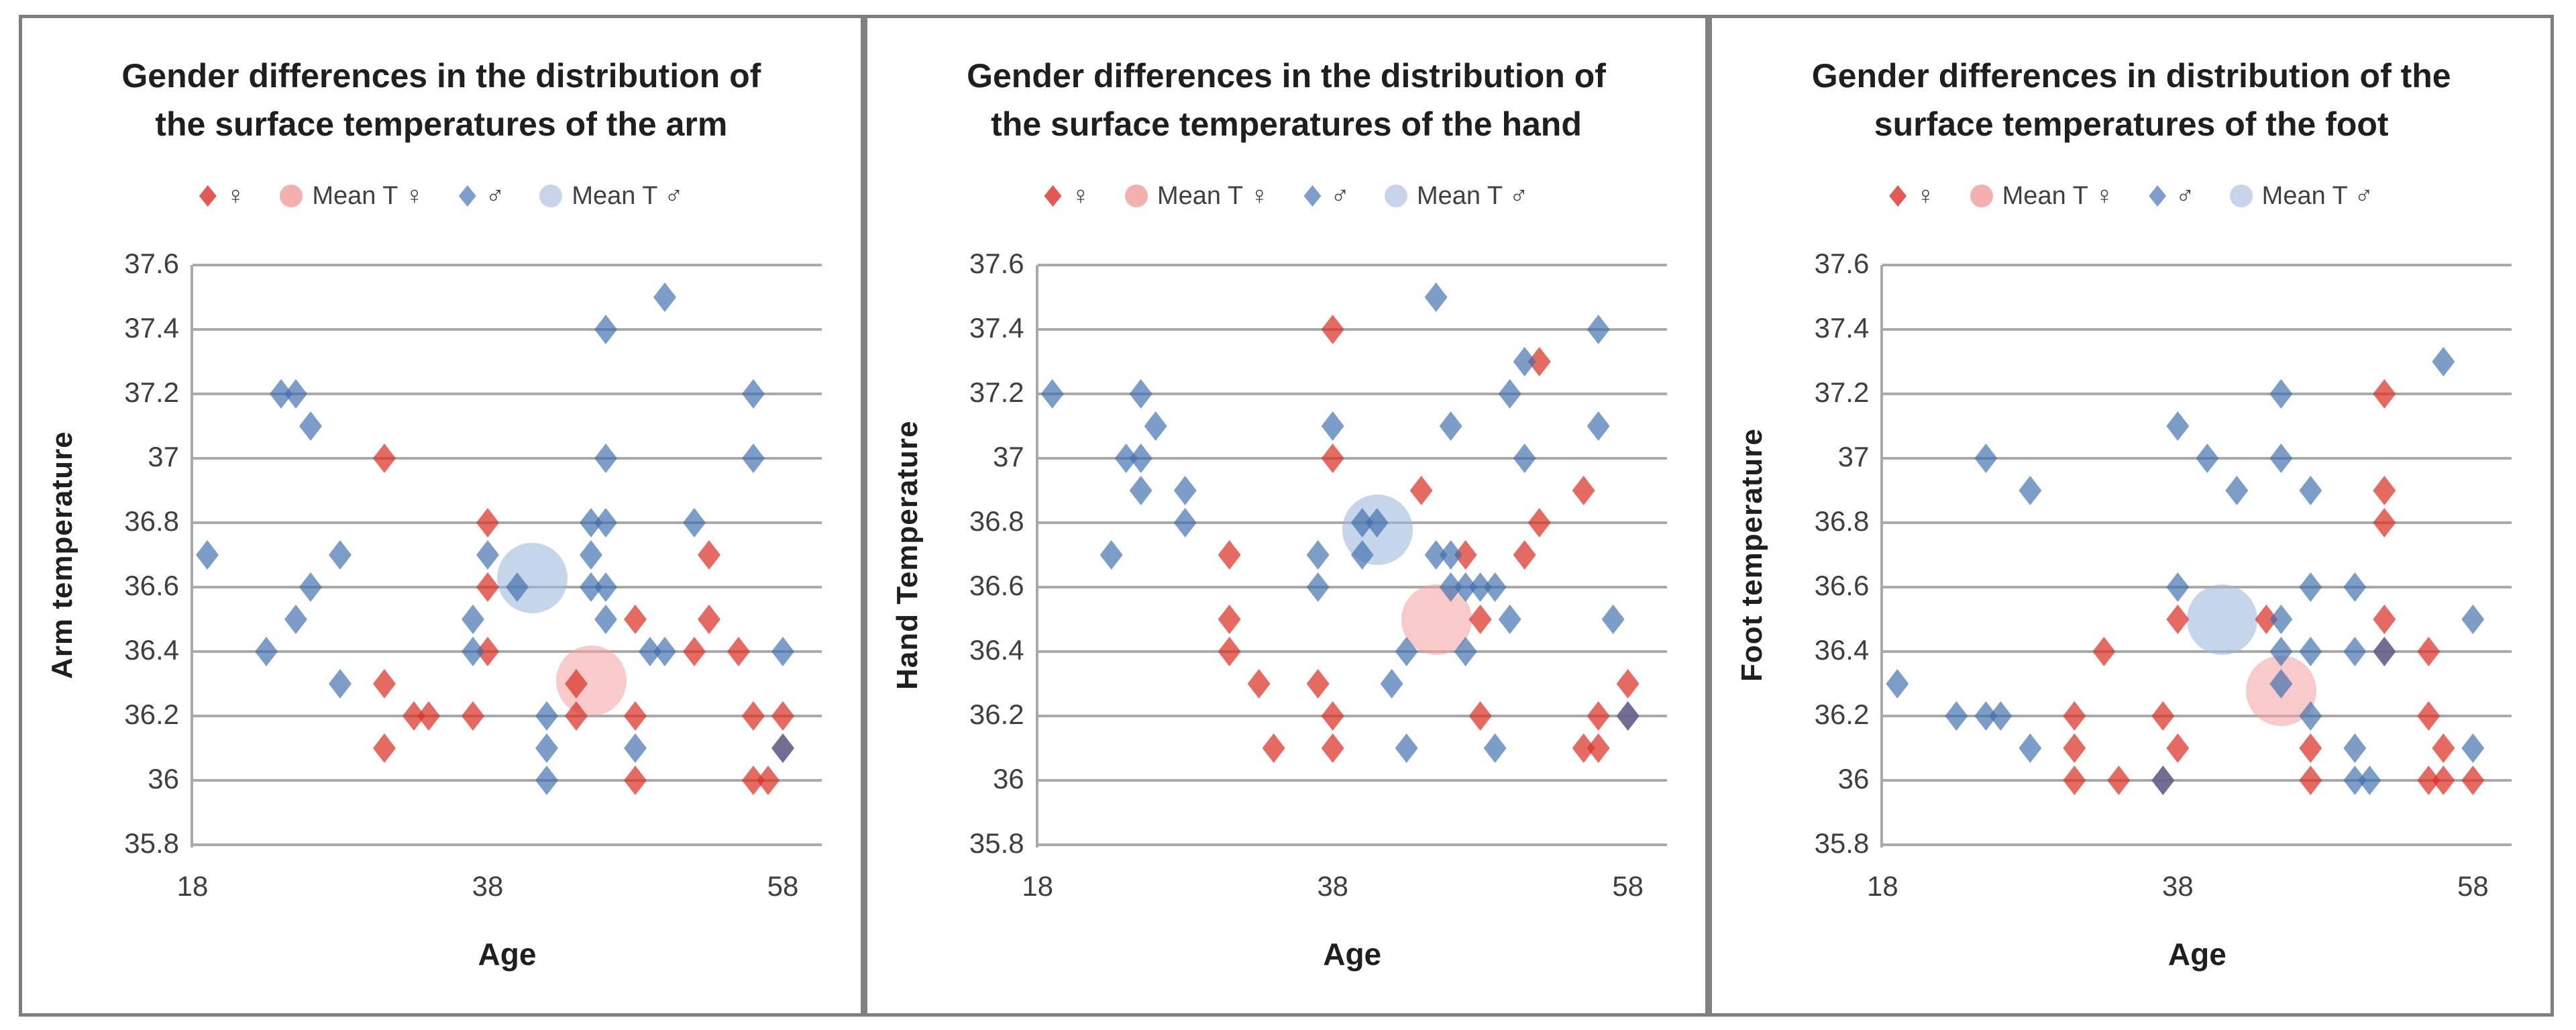 The width and height of the screenshot is (2576, 1030). What do you see at coordinates (192, 886) in the screenshot?
I see `x-tick-label: 18` at bounding box center [192, 886].